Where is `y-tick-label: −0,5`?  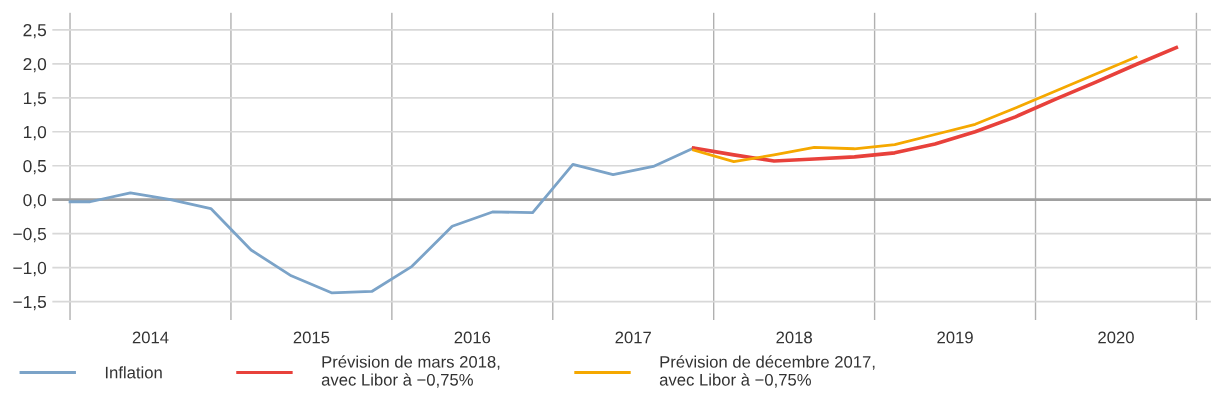 y-tick-label: −0,5 is located at coordinates (30, 235).